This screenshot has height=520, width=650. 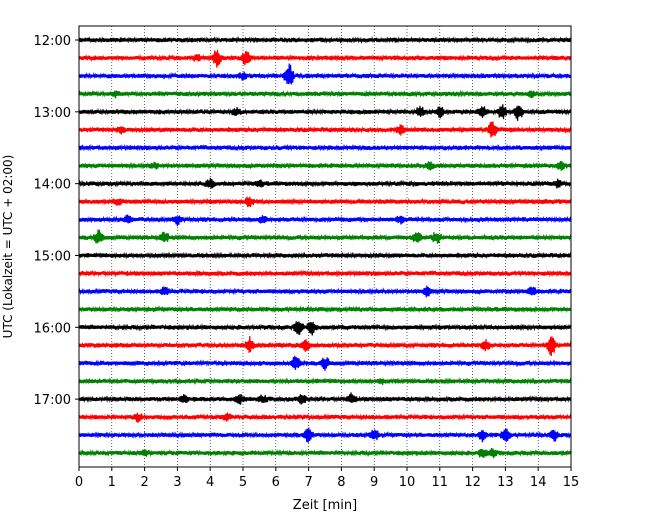 What do you see at coordinates (112, 482) in the screenshot?
I see `x-tick-label: 1` at bounding box center [112, 482].